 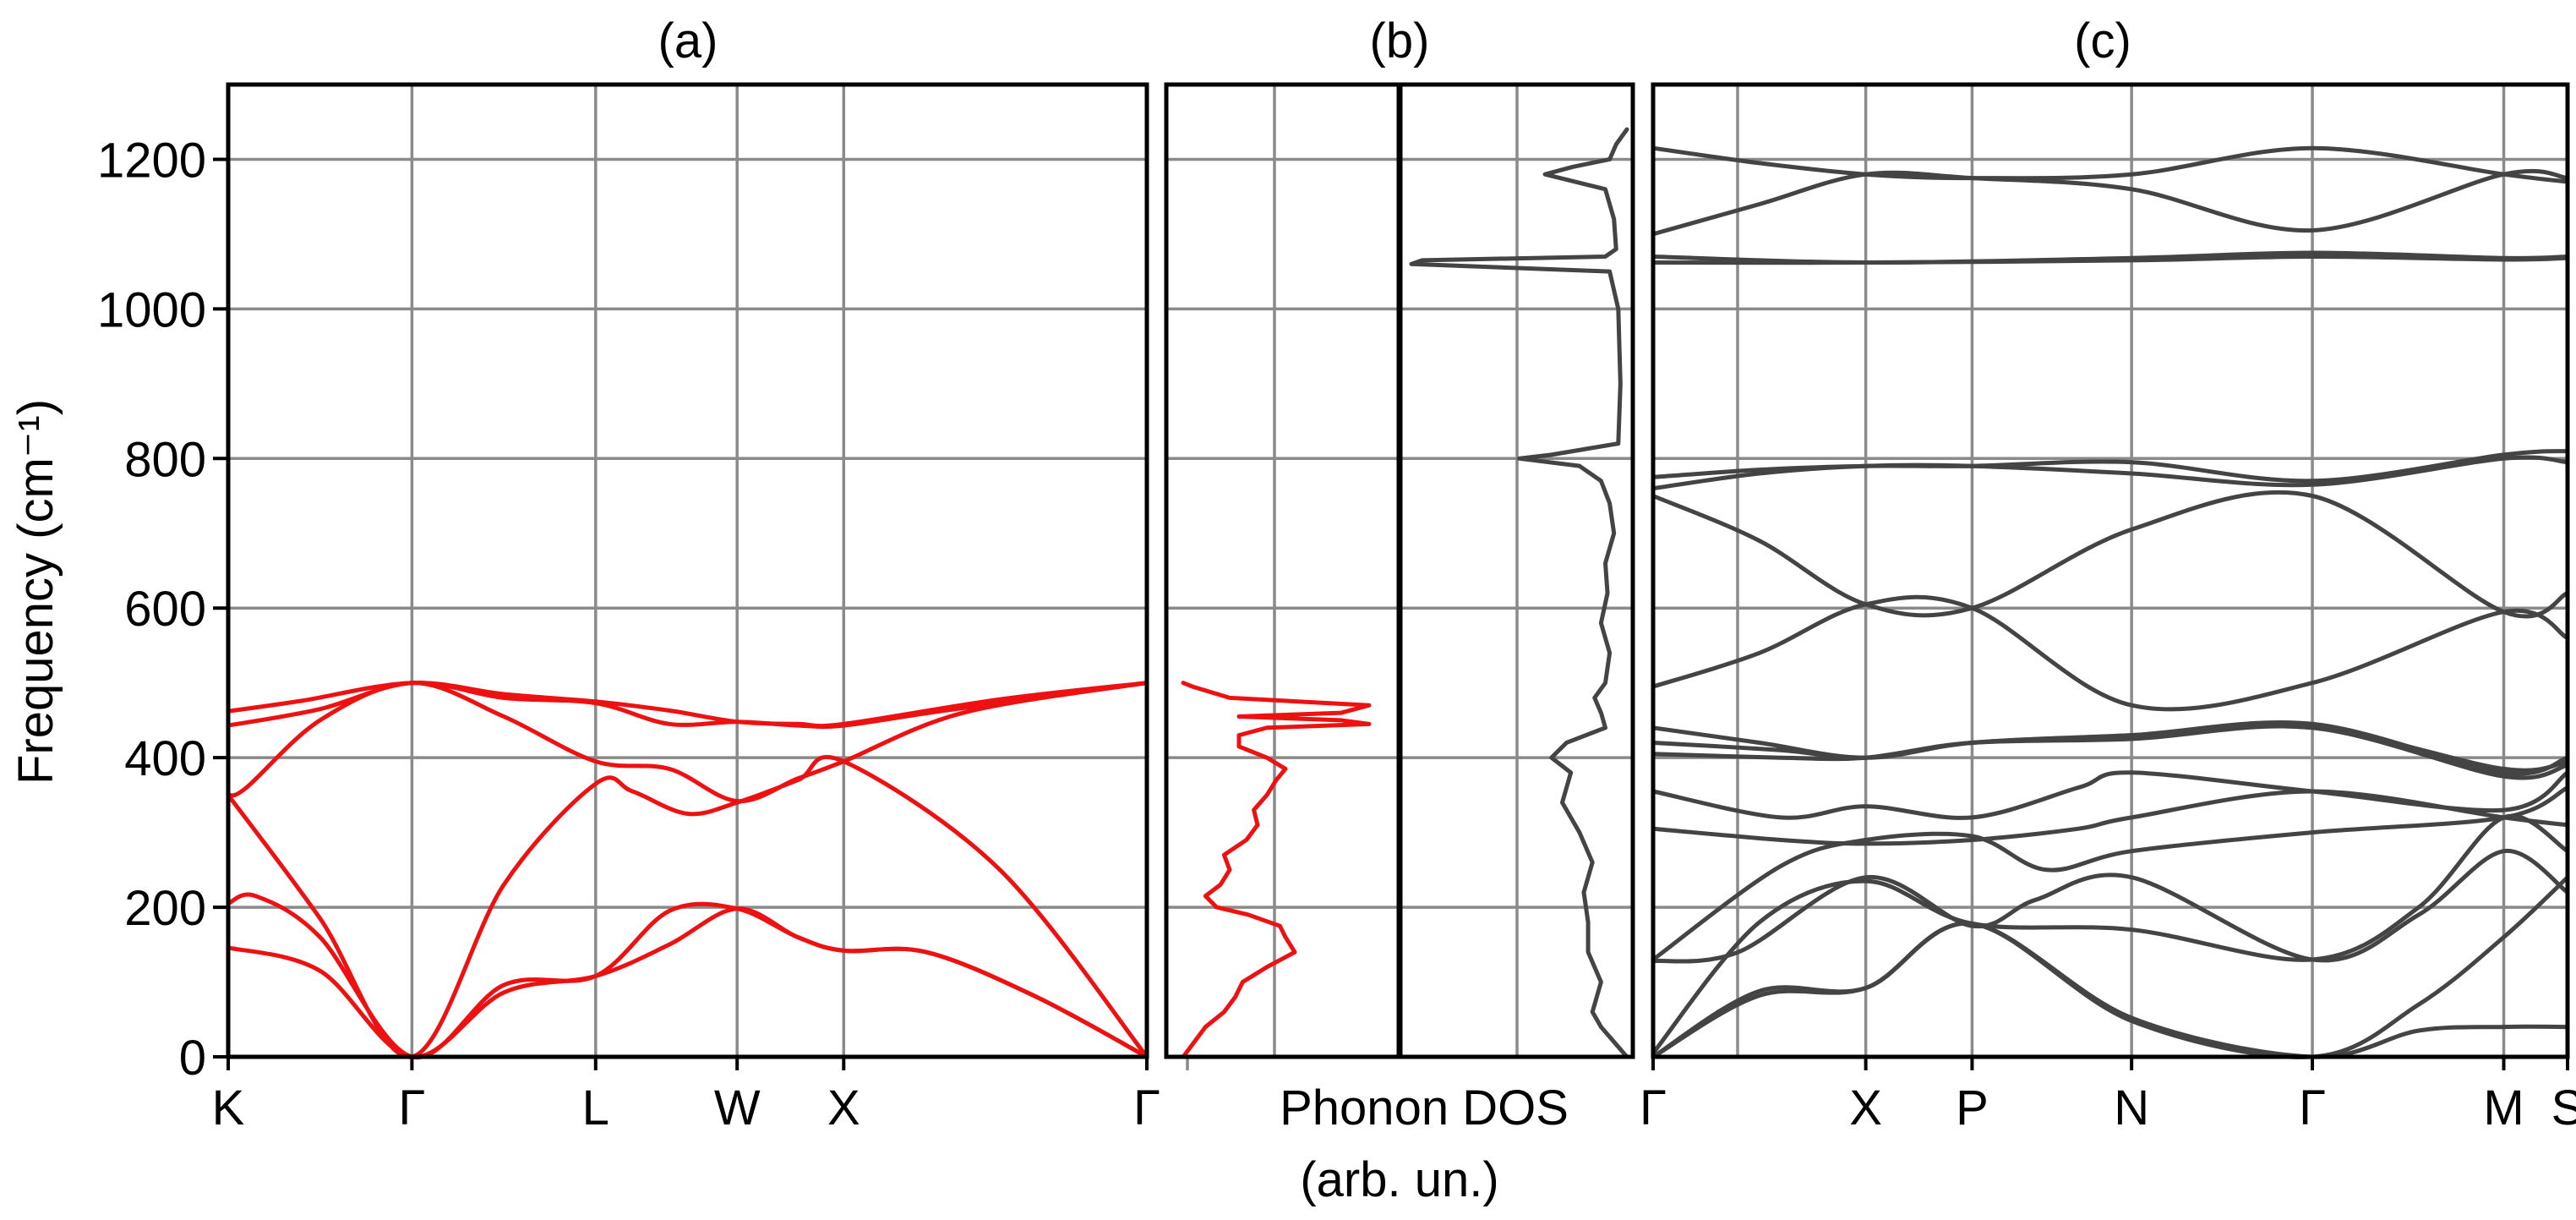 I want to click on panel-a-x-tick-label: K, so click(x=229, y=1107).